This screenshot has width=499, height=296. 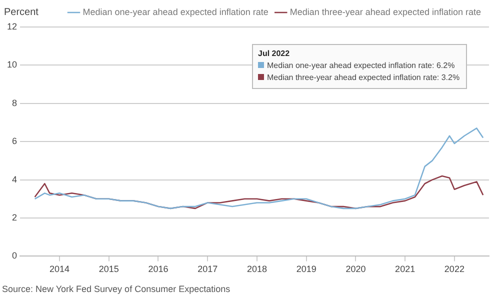 I want to click on y-tick-label: 2, so click(x=15, y=217).